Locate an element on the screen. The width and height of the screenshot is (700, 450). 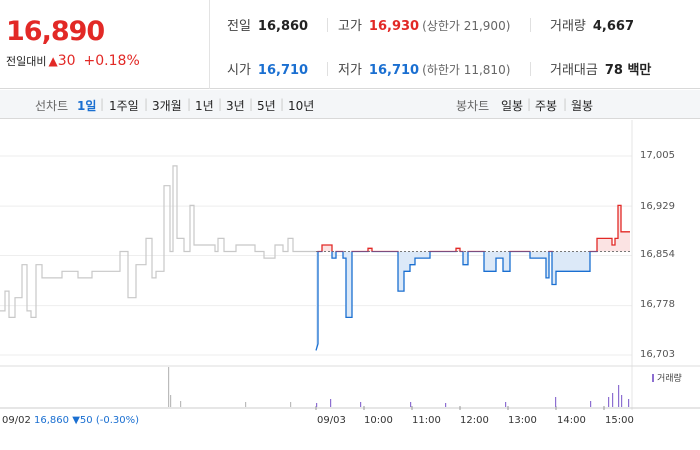
change-line: 전일대비 ▲30 +0.18% is located at coordinates (73, 61).